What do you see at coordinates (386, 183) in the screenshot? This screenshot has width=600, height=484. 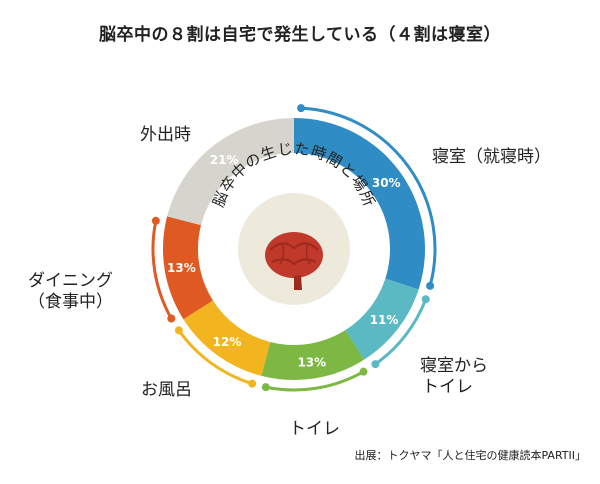 I see `pct-label-0: 30%` at bounding box center [386, 183].